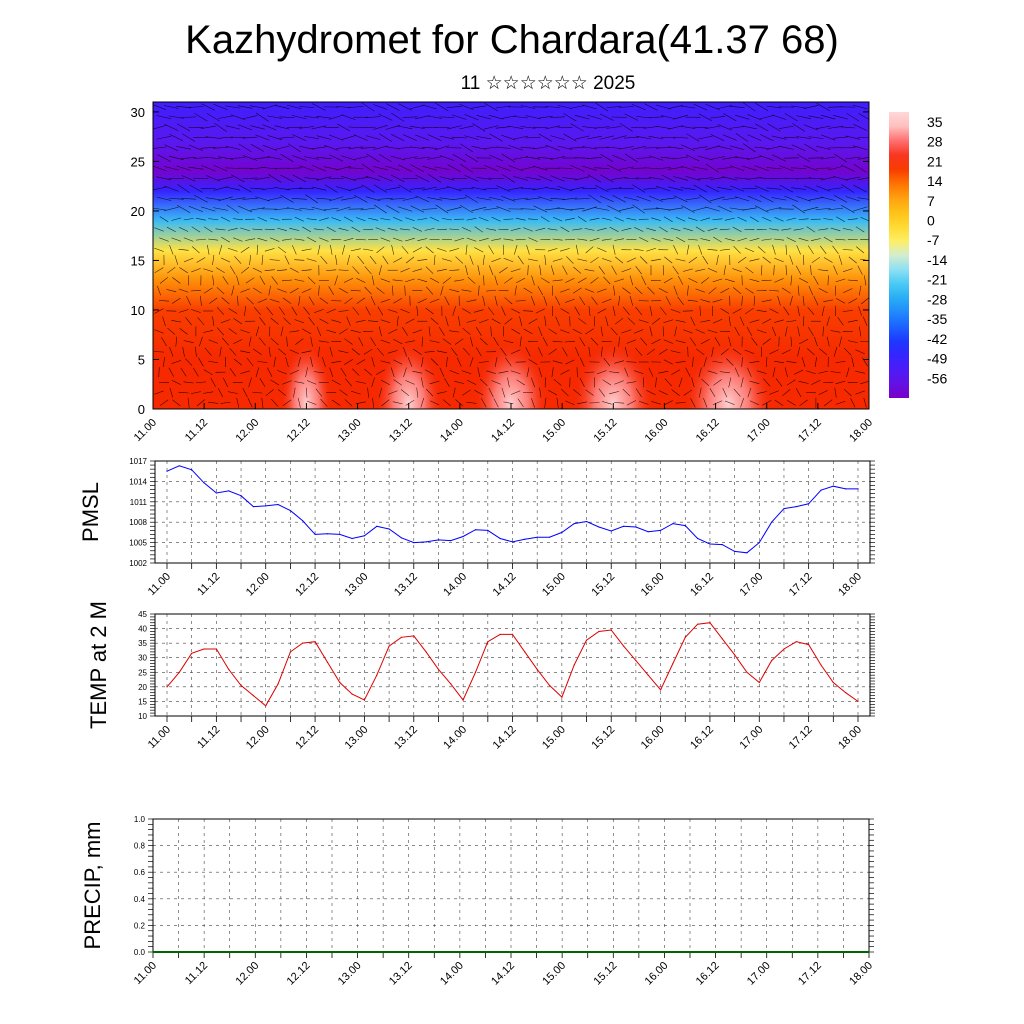 This screenshot has width=1024, height=1024. I want to click on colorbar-label: -21, so click(937, 280).